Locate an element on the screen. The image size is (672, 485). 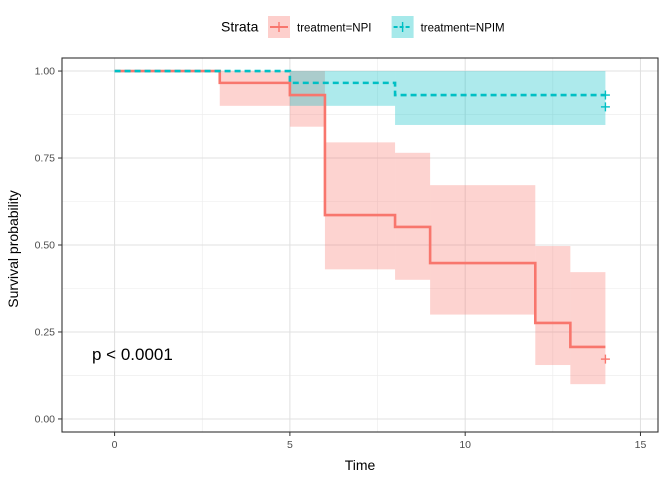
x-tick-label: 0 is located at coordinates (115, 445).